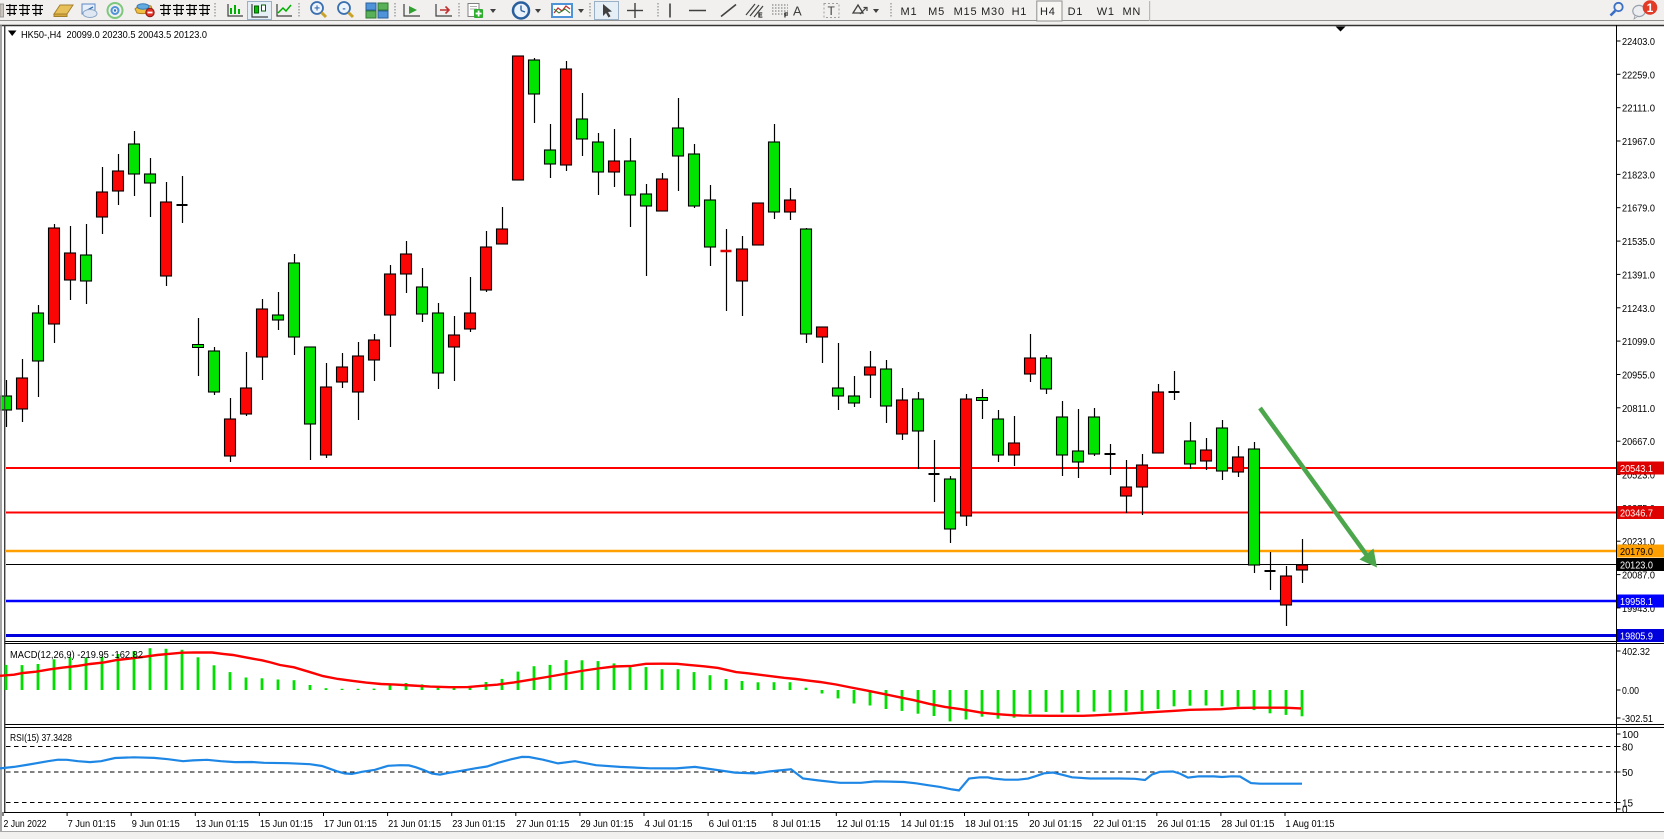 This screenshot has height=839, width=1664. I want to click on svg-text: 28 Jul 01:15, so click(1247, 824).